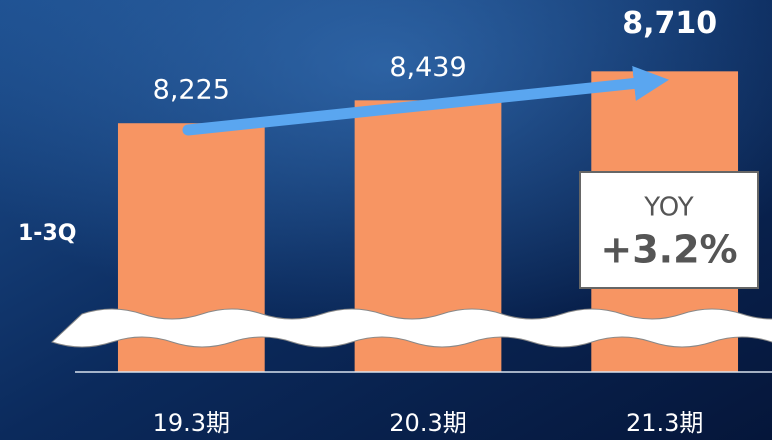  I want to click on x-tick-label: 19.3期, so click(191, 423).